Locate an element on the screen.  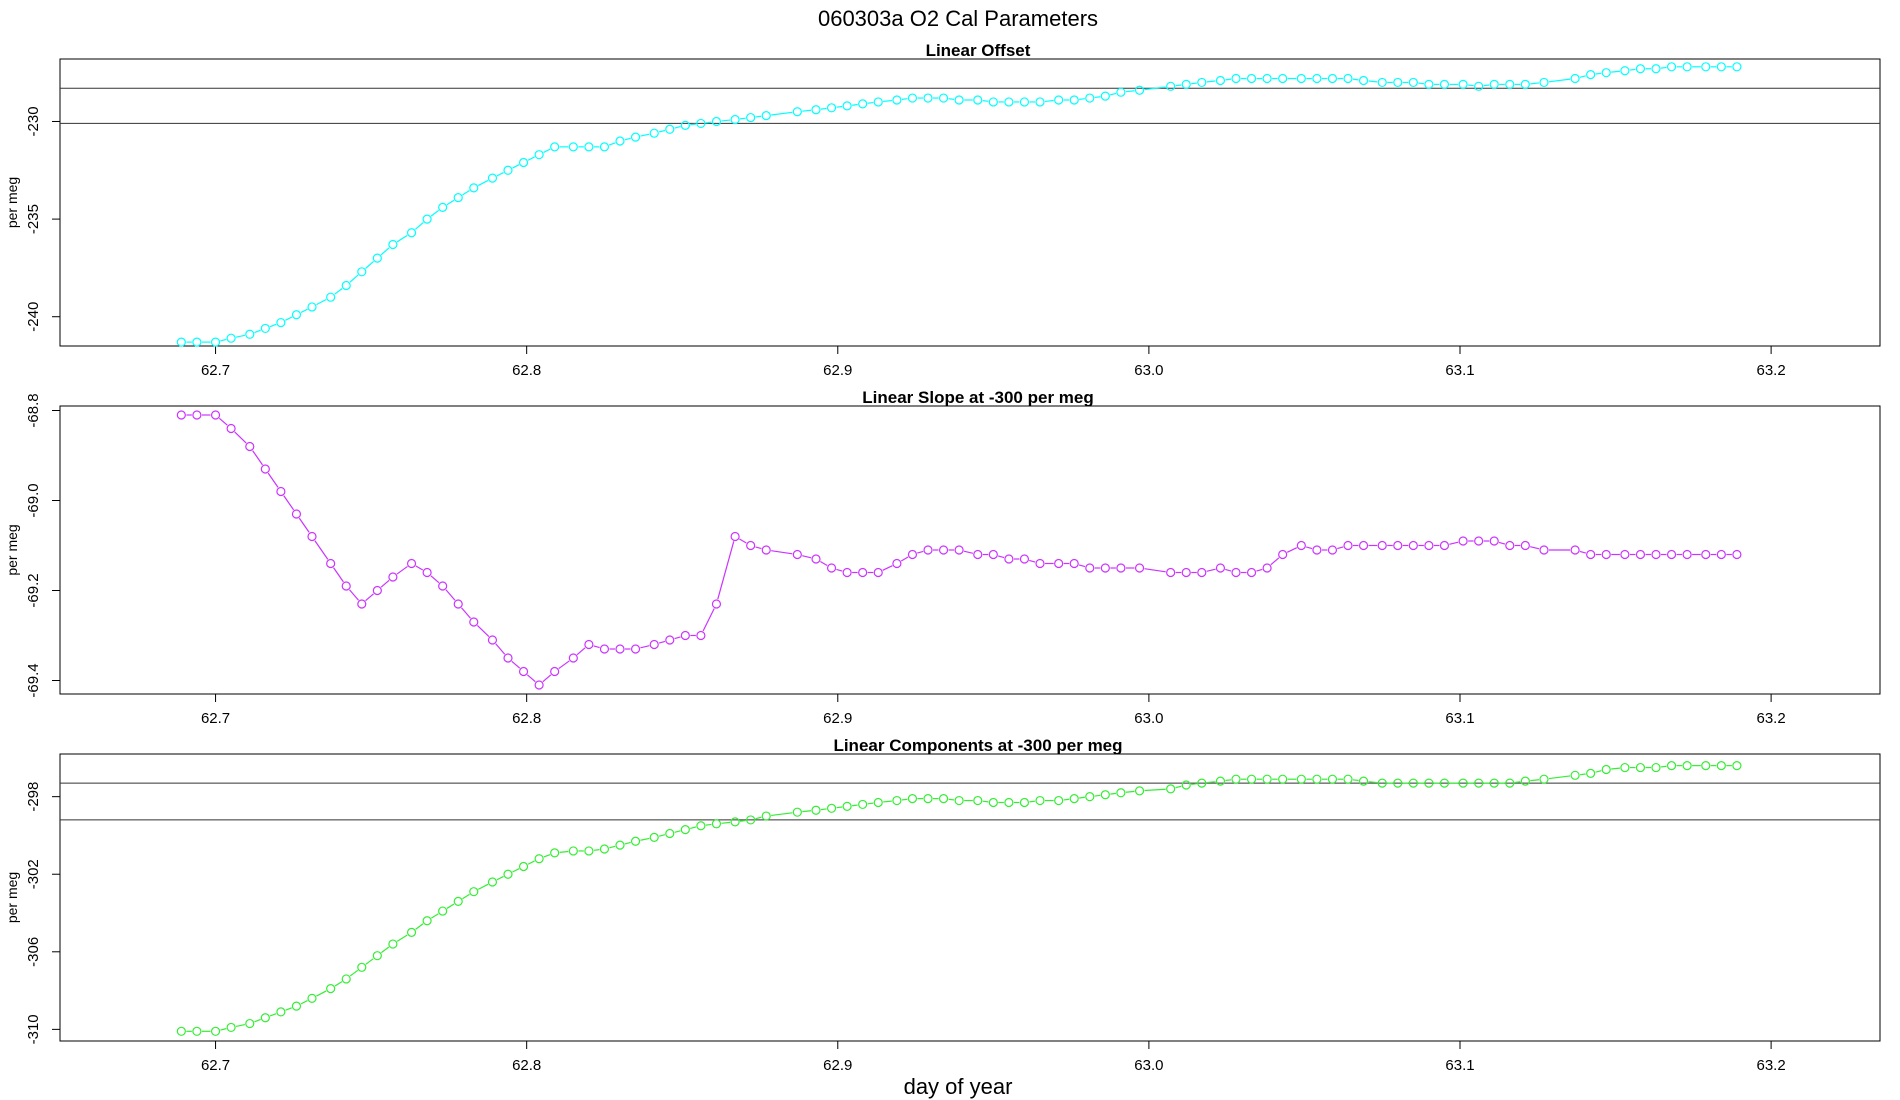
y-tick-label-linear-slope: -69.2 is located at coordinates (33, 590).